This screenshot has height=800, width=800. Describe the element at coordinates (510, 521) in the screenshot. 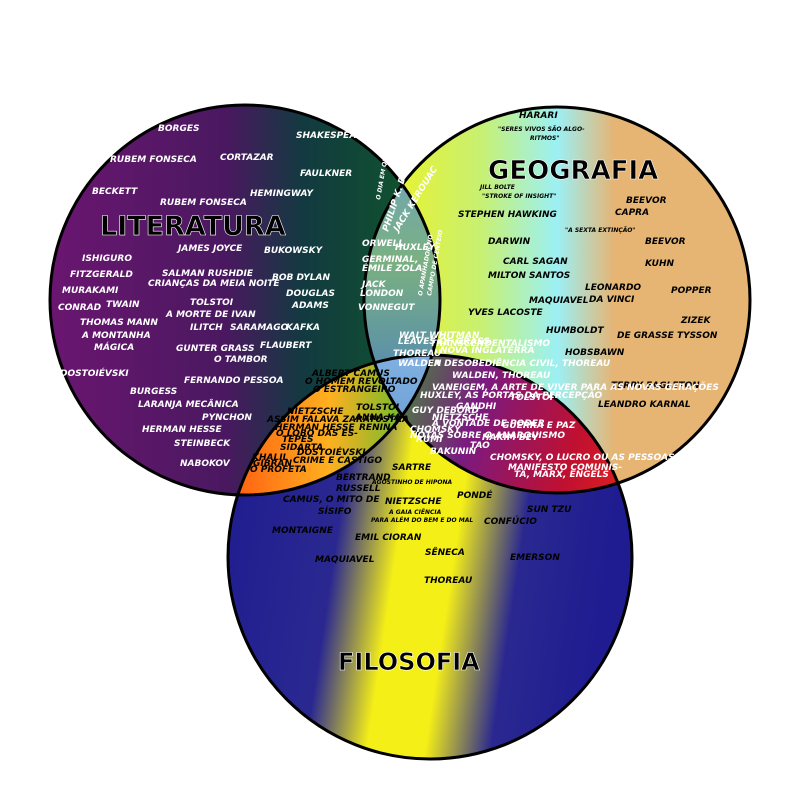

I see `list-item: CONFÚCIO` at that location.